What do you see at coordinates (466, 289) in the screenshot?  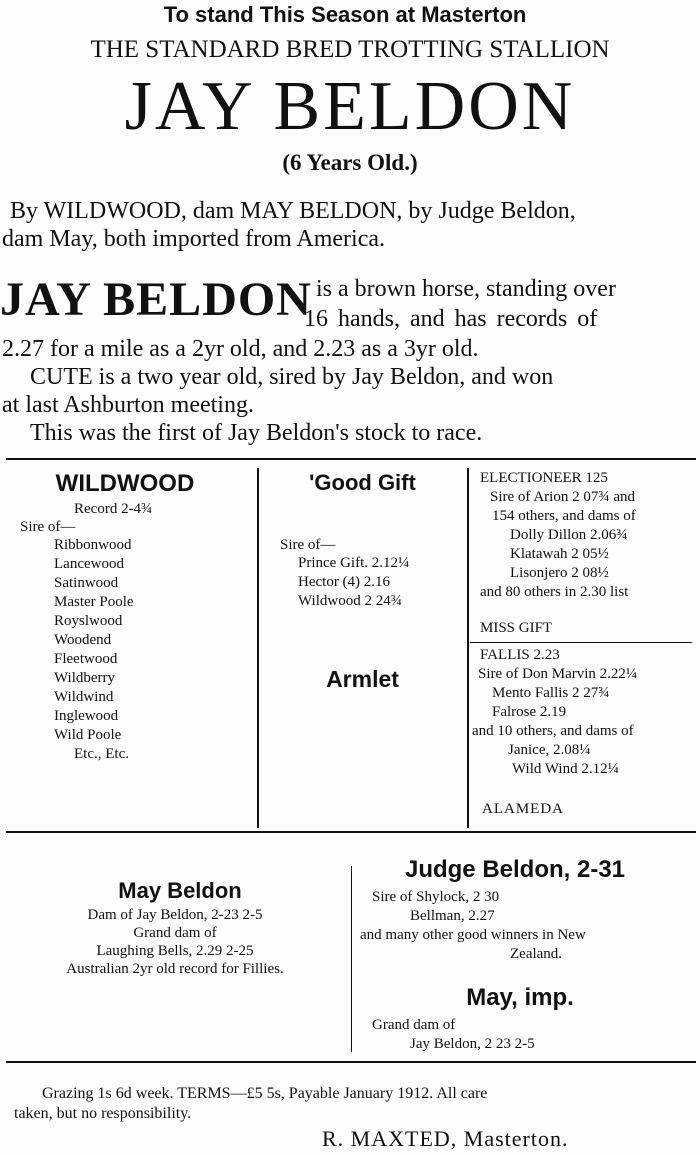 I see `description-line: is a brown horse, standing over` at bounding box center [466, 289].